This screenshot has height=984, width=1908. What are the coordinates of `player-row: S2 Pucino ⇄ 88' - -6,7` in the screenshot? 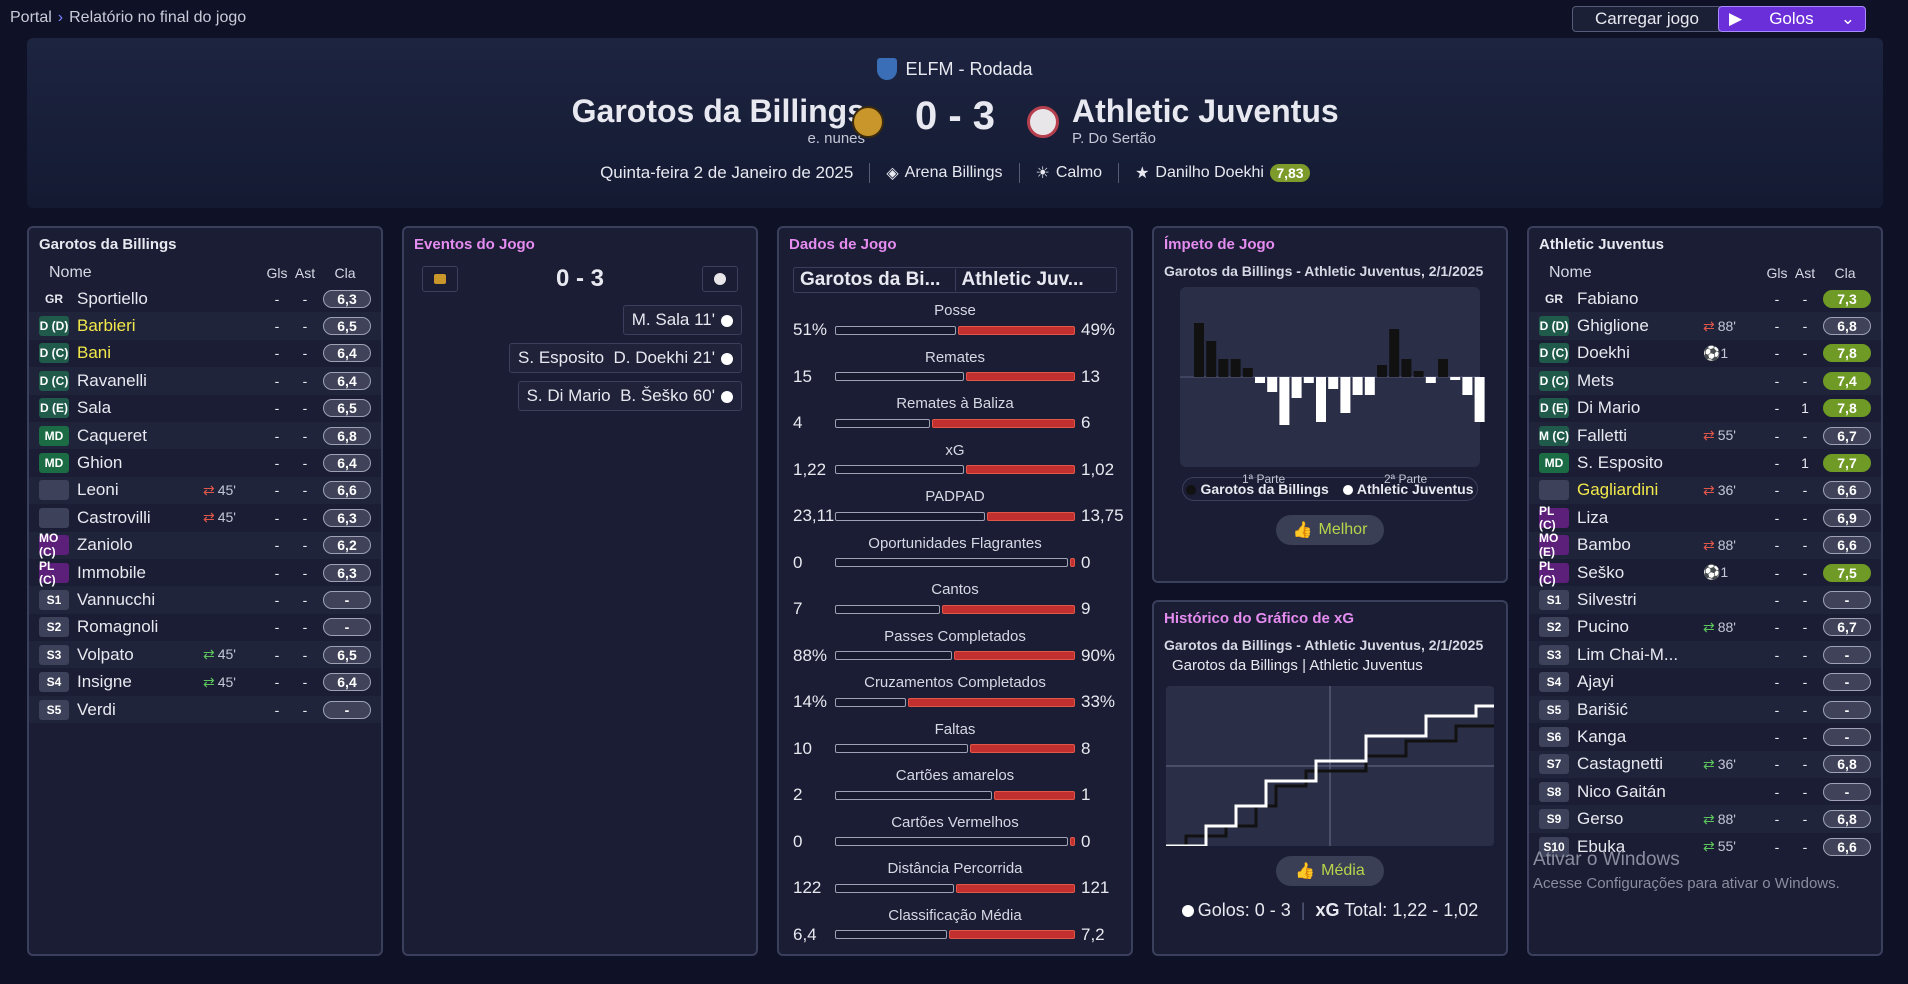 It's located at (1705, 627).